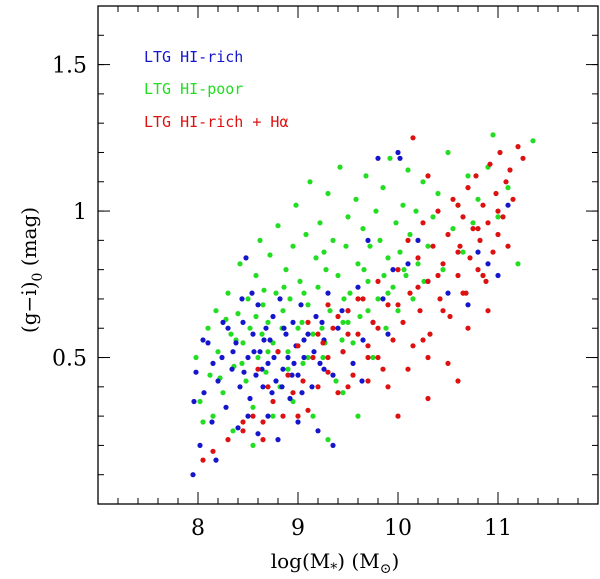 The width and height of the screenshot is (600, 579). I want to click on x-tick-labels: 8 9 10 11, so click(351, 528).